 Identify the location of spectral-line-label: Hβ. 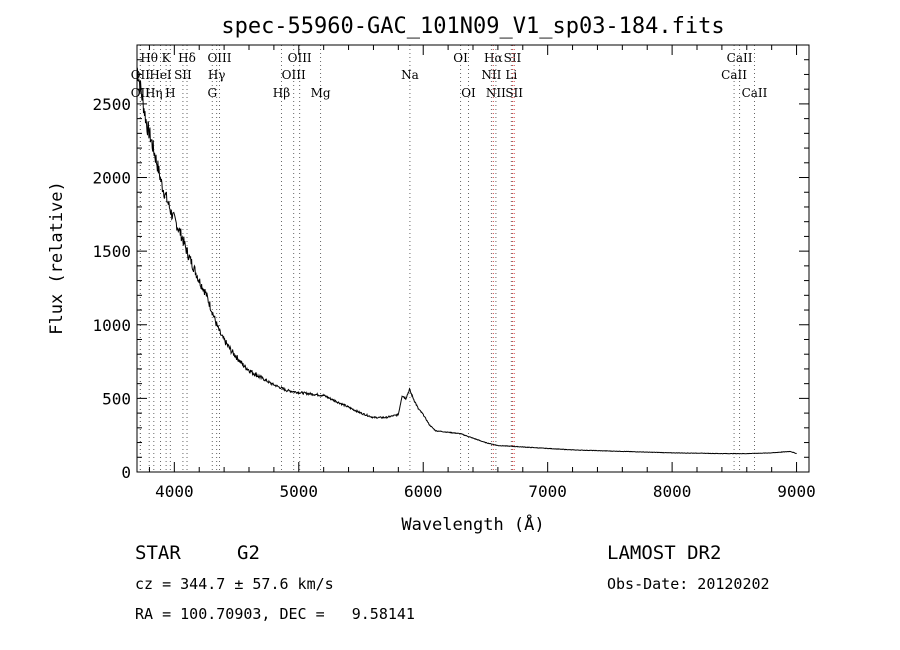
(281, 93).